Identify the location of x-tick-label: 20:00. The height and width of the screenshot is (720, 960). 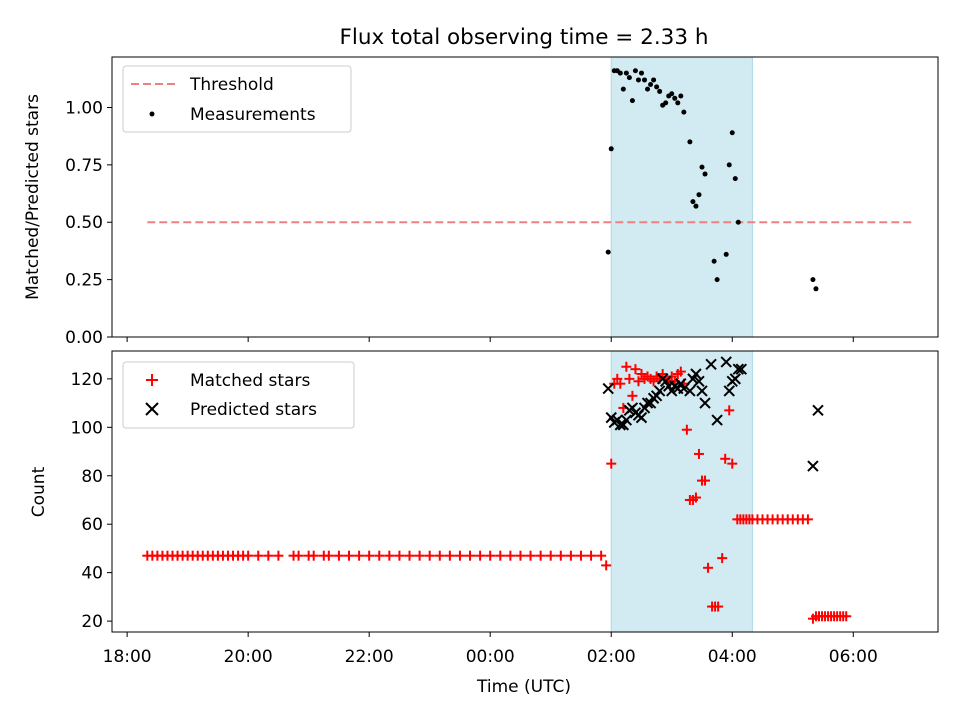
(248, 657).